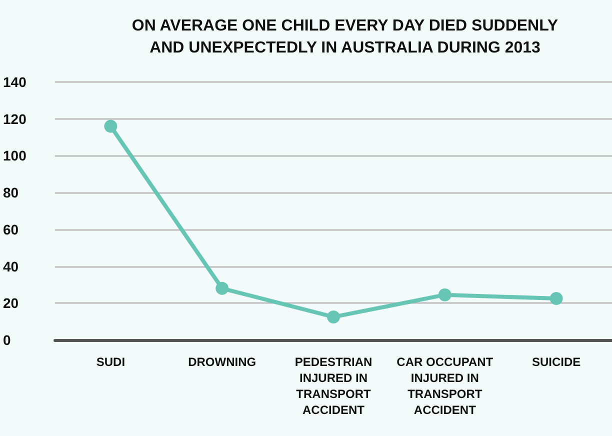  I want to click on y-tick-label: 100, so click(15, 156).